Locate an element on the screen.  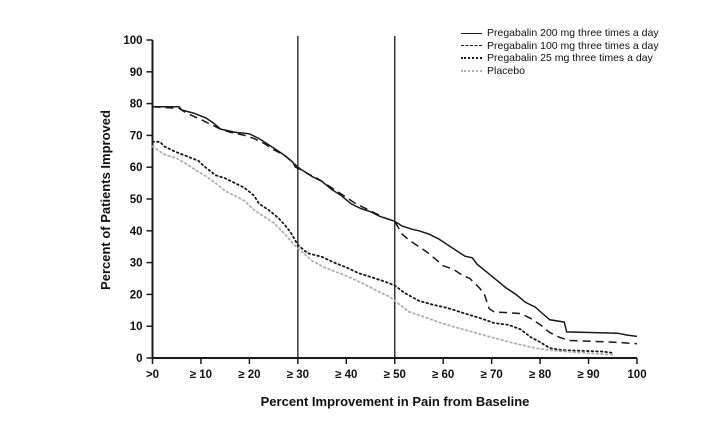
dashed-line-sample-icon is located at coordinates (471, 46).